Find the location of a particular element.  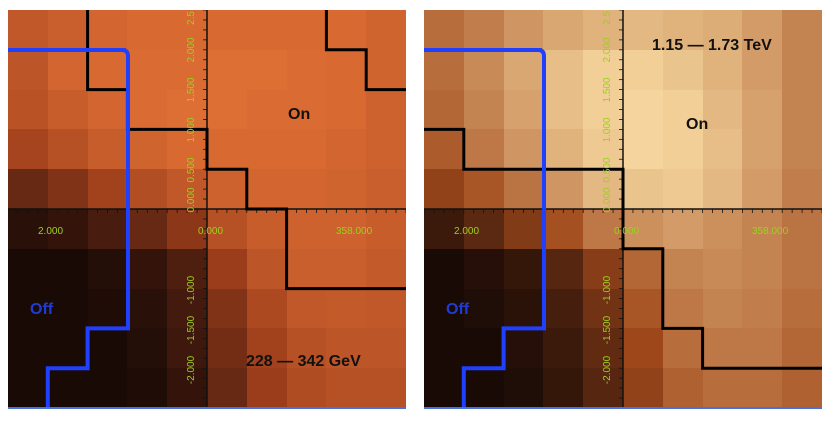

energy-range-label: 1.15 — 1.73 TeV is located at coordinates (712, 45).